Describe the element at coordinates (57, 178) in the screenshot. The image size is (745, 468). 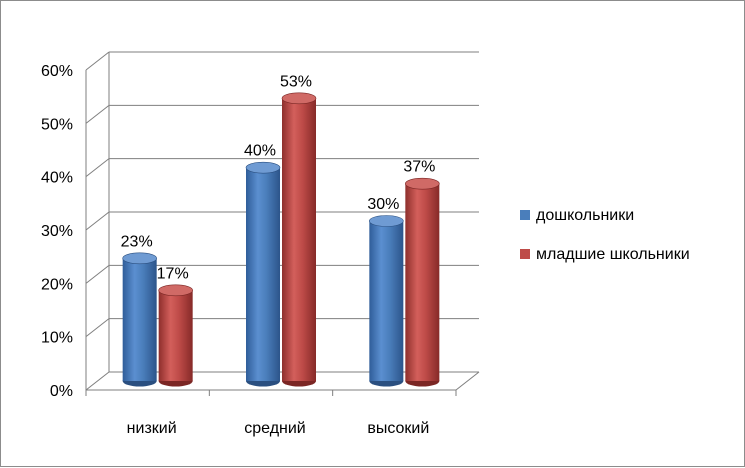
I see `y-tick-label: 40%` at that location.